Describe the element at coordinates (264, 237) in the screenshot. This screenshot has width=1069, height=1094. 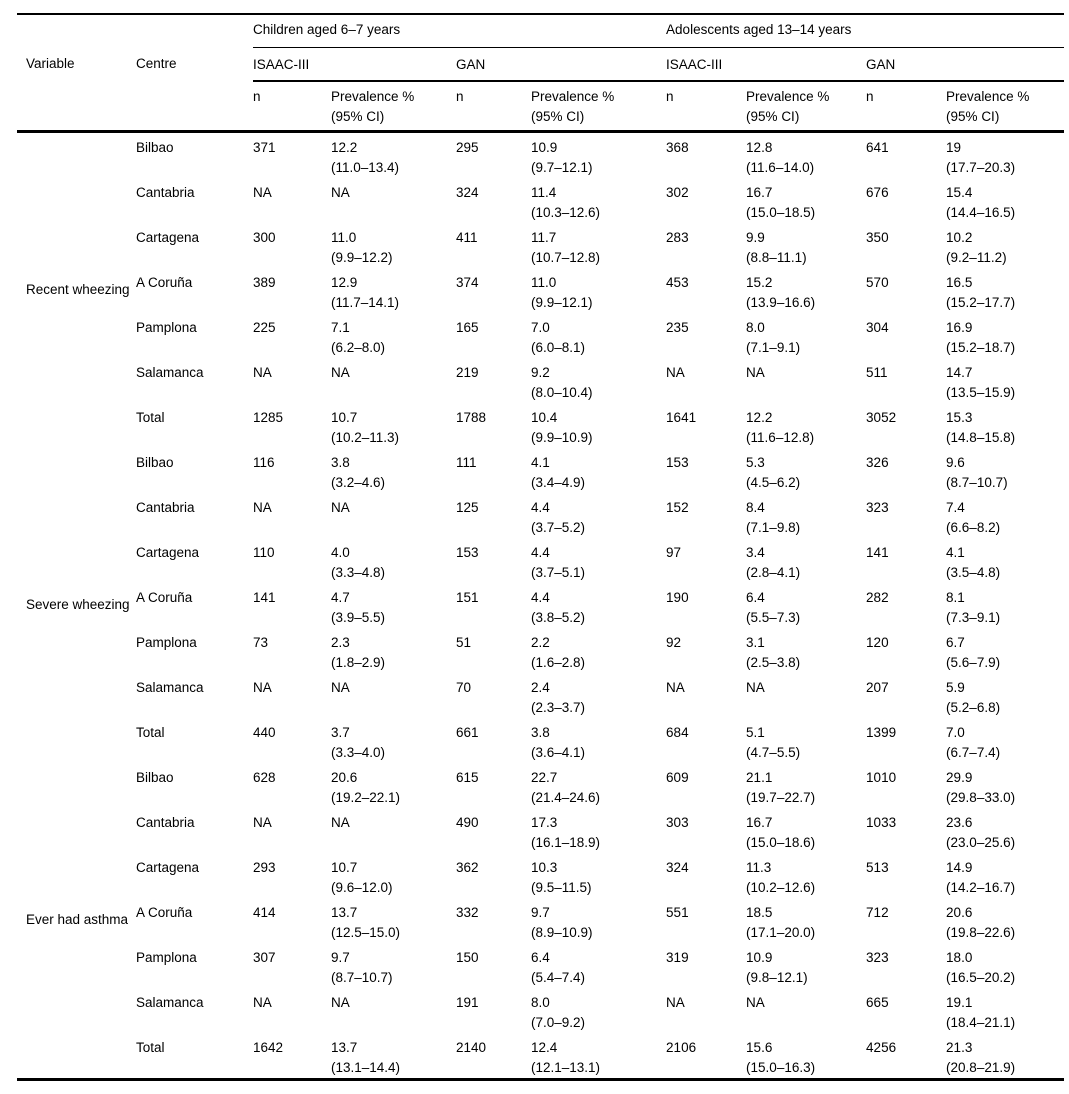
I see `n-cell: 300` at that location.